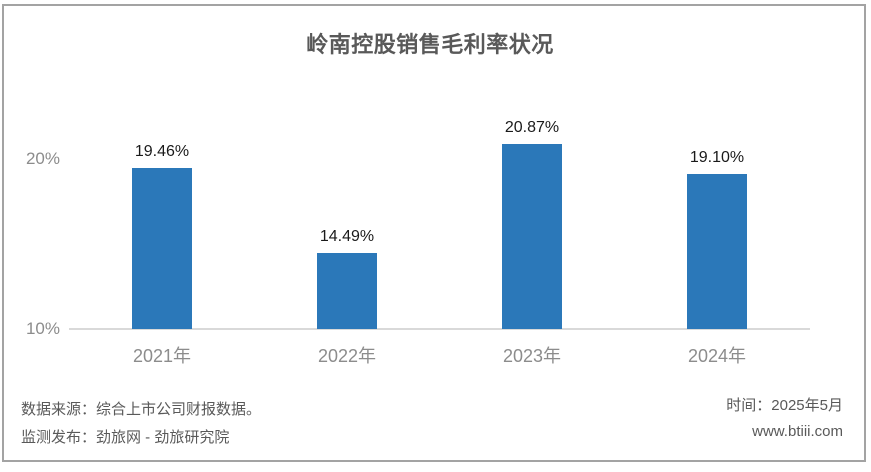  I want to click on bar-value-label: 19.10%, so click(717, 157).